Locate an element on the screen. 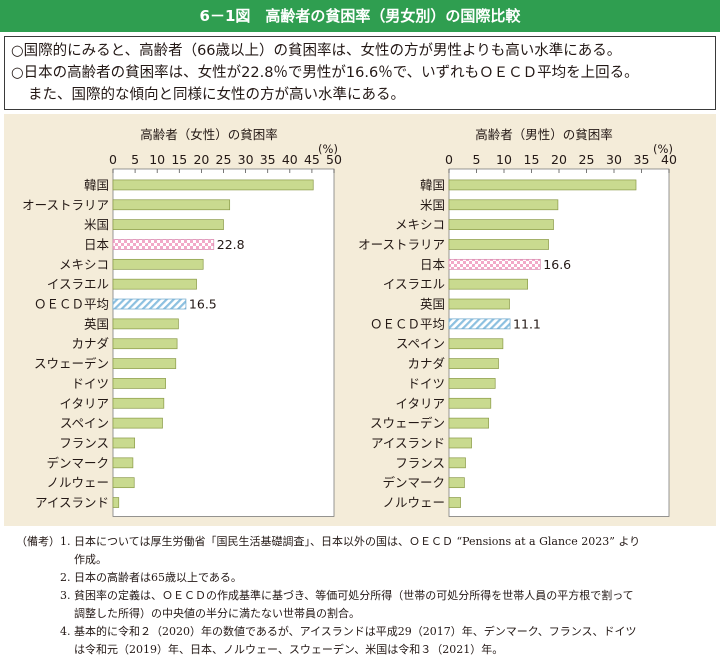 The height and width of the screenshot is (660, 720). female-category-label-10: ドイツ is located at coordinates (90, 383).